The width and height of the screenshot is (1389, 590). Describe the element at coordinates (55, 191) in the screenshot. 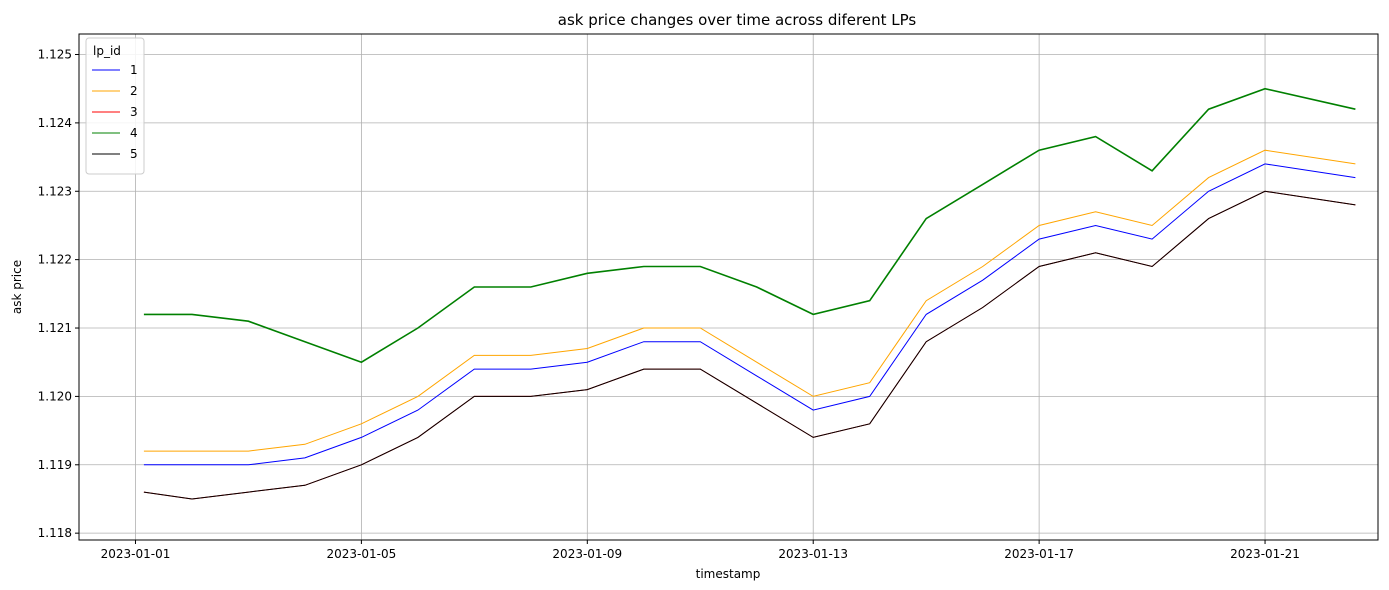

I see `y-tick-label: 1.123` at that location.